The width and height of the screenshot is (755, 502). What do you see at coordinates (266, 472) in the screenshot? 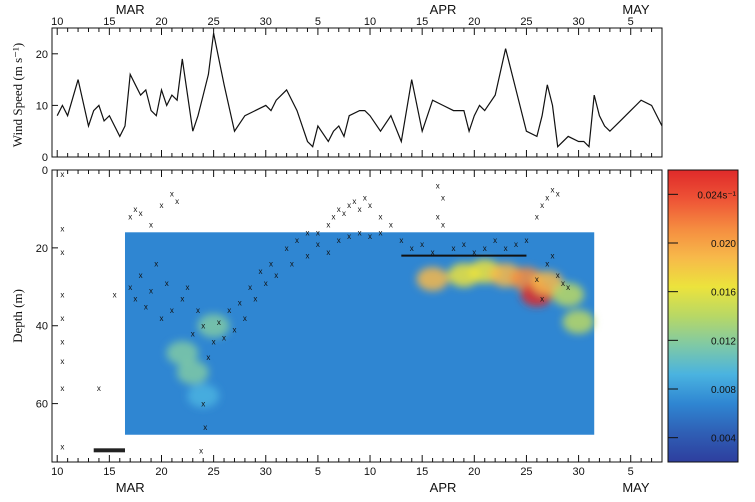
I see `bottom-day-label: 30` at bounding box center [266, 472].